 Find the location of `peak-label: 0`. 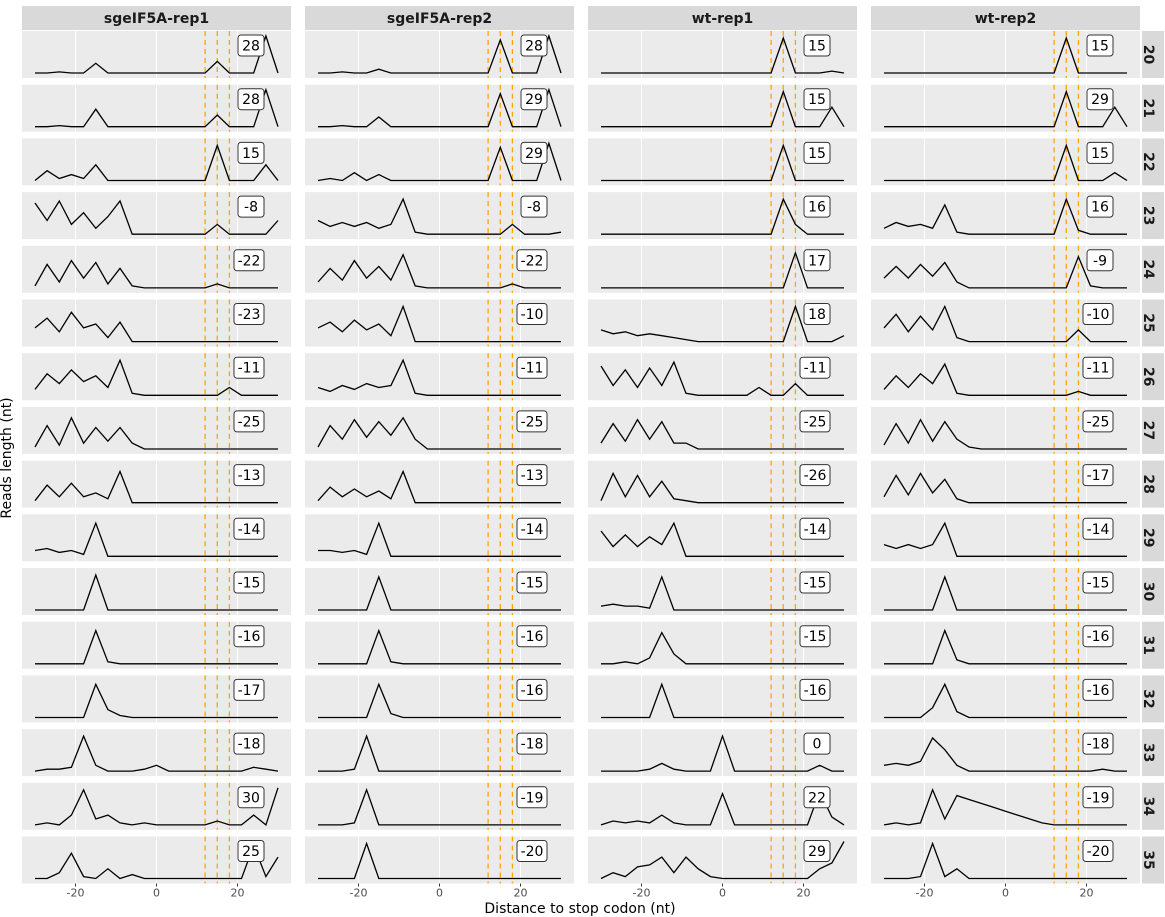

peak-label: 0 is located at coordinates (817, 745).